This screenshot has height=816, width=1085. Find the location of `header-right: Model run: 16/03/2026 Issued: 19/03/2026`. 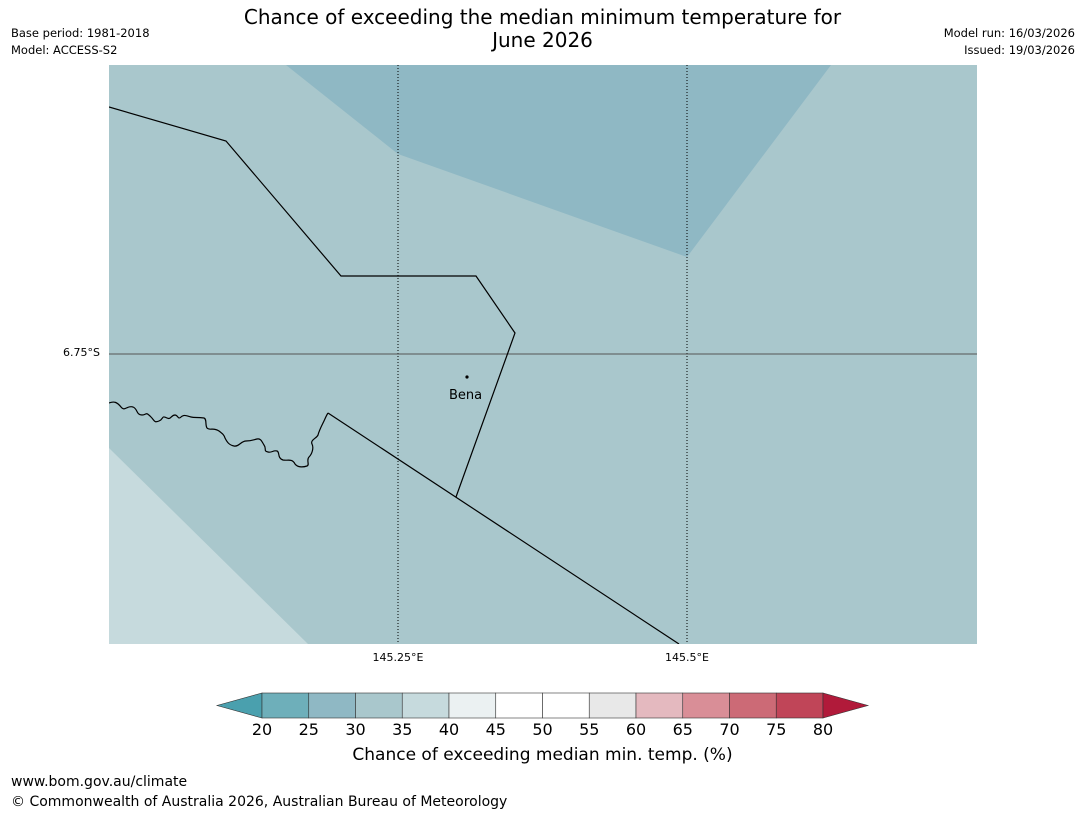

header-right: Model run: 16/03/2026 Issued: 19/03/2026 is located at coordinates (1009, 42).